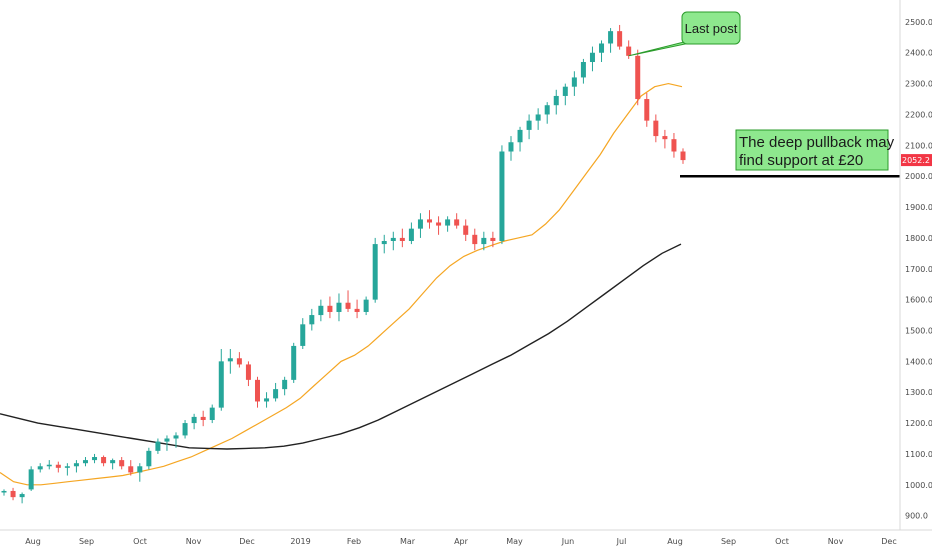 This screenshot has height=550, width=932. What do you see at coordinates (354, 541) in the screenshot?
I see `time-tick-label: Feb` at bounding box center [354, 541].